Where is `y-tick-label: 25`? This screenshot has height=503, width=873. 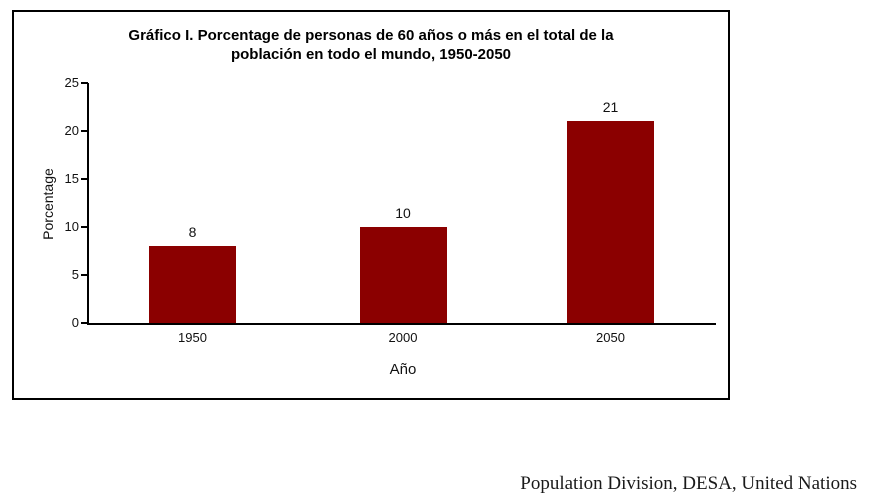
y-tick-label: 25 is located at coordinates (71, 82).